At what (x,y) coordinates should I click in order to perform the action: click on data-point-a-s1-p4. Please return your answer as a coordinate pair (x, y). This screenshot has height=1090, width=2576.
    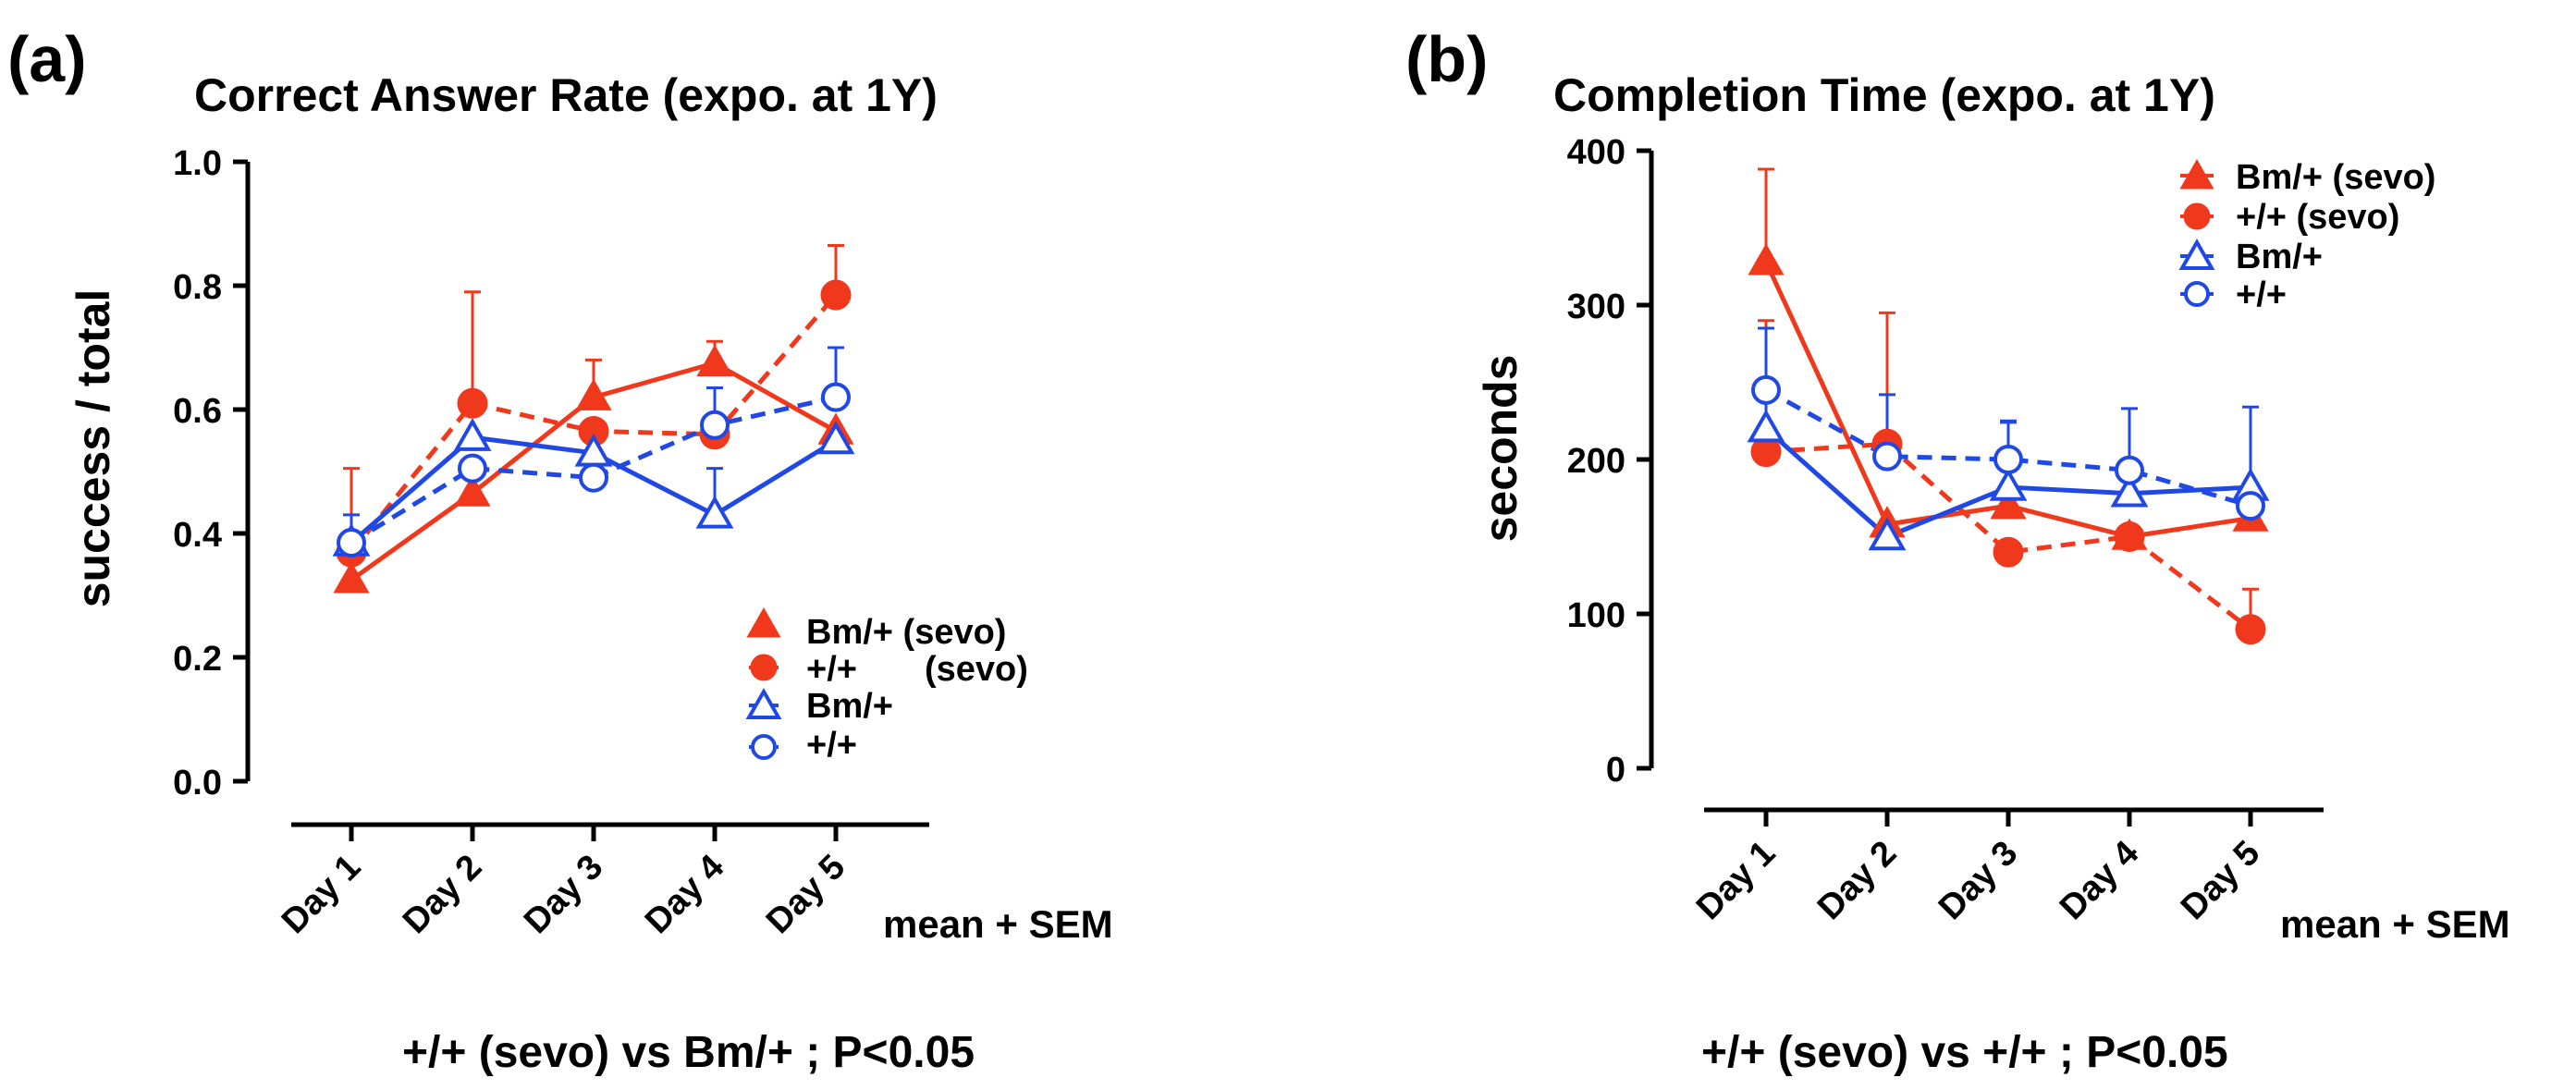
    Looking at the image, I should click on (836, 295).